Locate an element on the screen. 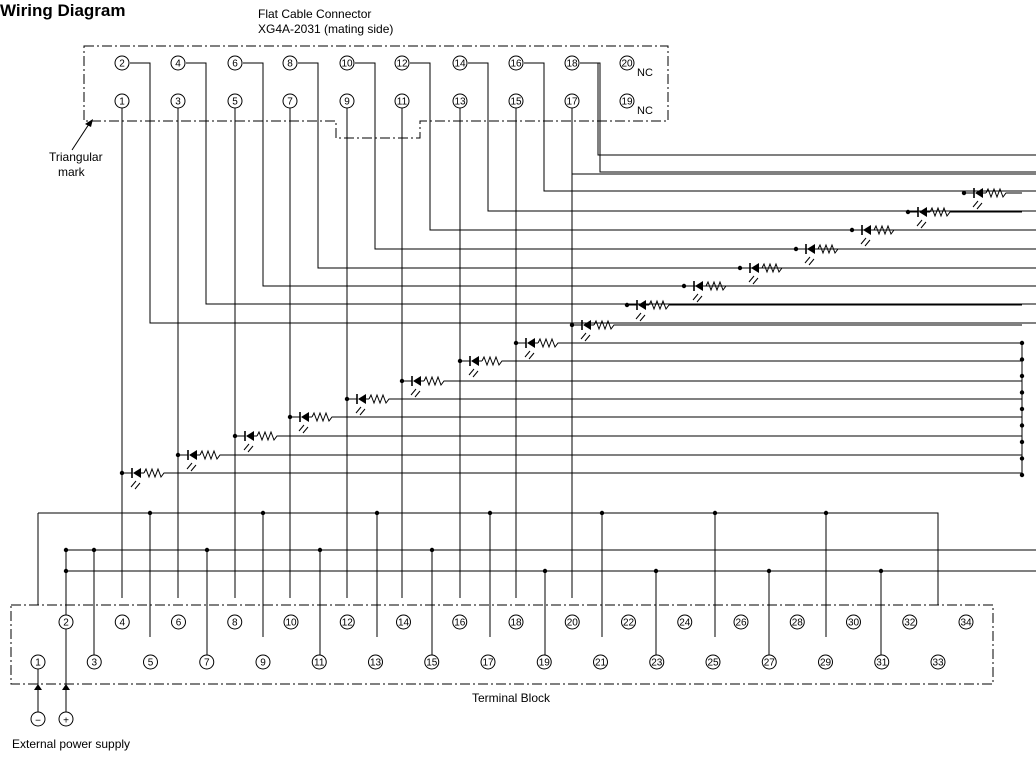 This screenshot has height=758, width=1036. terminal-34: 34 is located at coordinates (966, 622).